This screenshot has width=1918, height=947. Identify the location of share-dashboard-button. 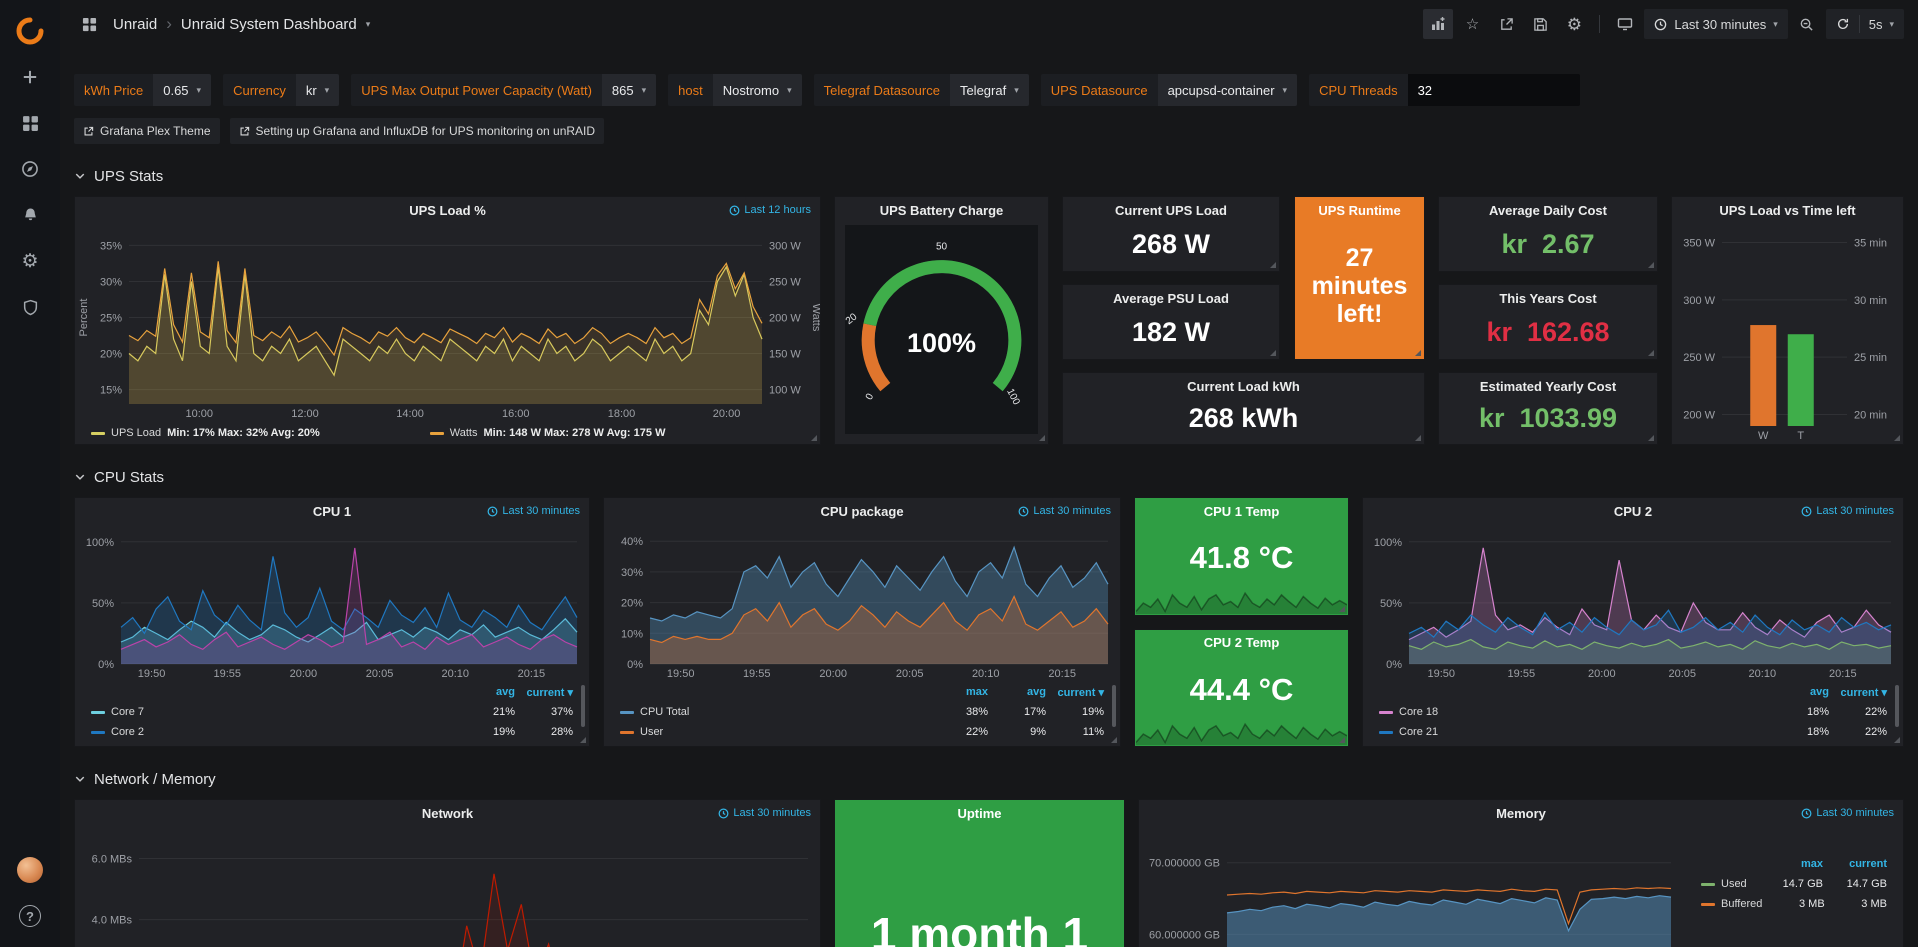
(1506, 24).